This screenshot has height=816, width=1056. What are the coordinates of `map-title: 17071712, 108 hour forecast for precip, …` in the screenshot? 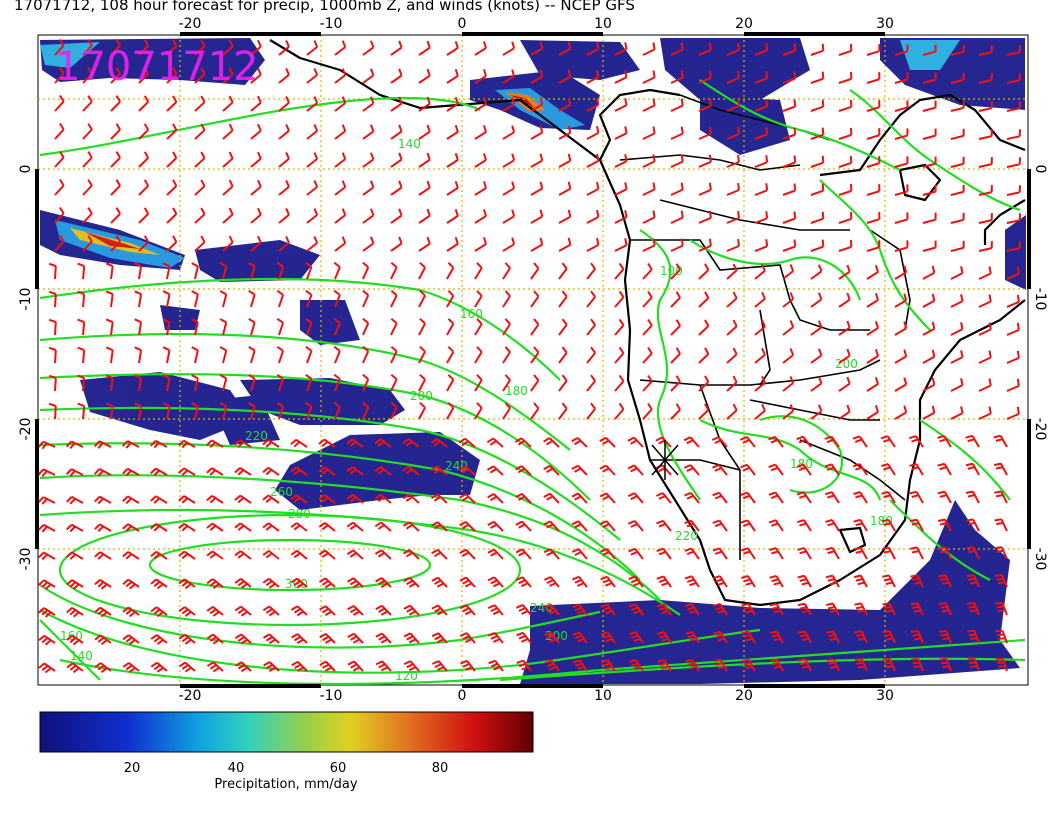 It's located at (324, 7).